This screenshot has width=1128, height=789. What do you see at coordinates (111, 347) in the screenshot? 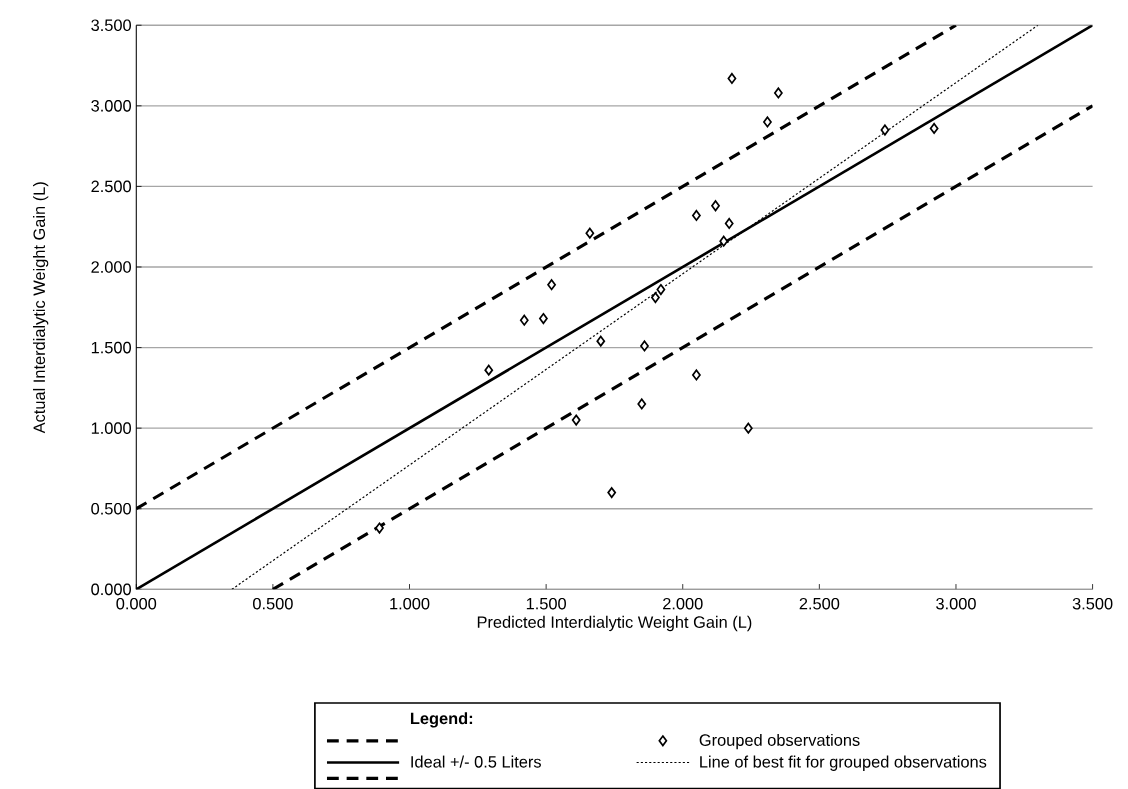
I see `y-tick-label: 1.500` at bounding box center [111, 347].